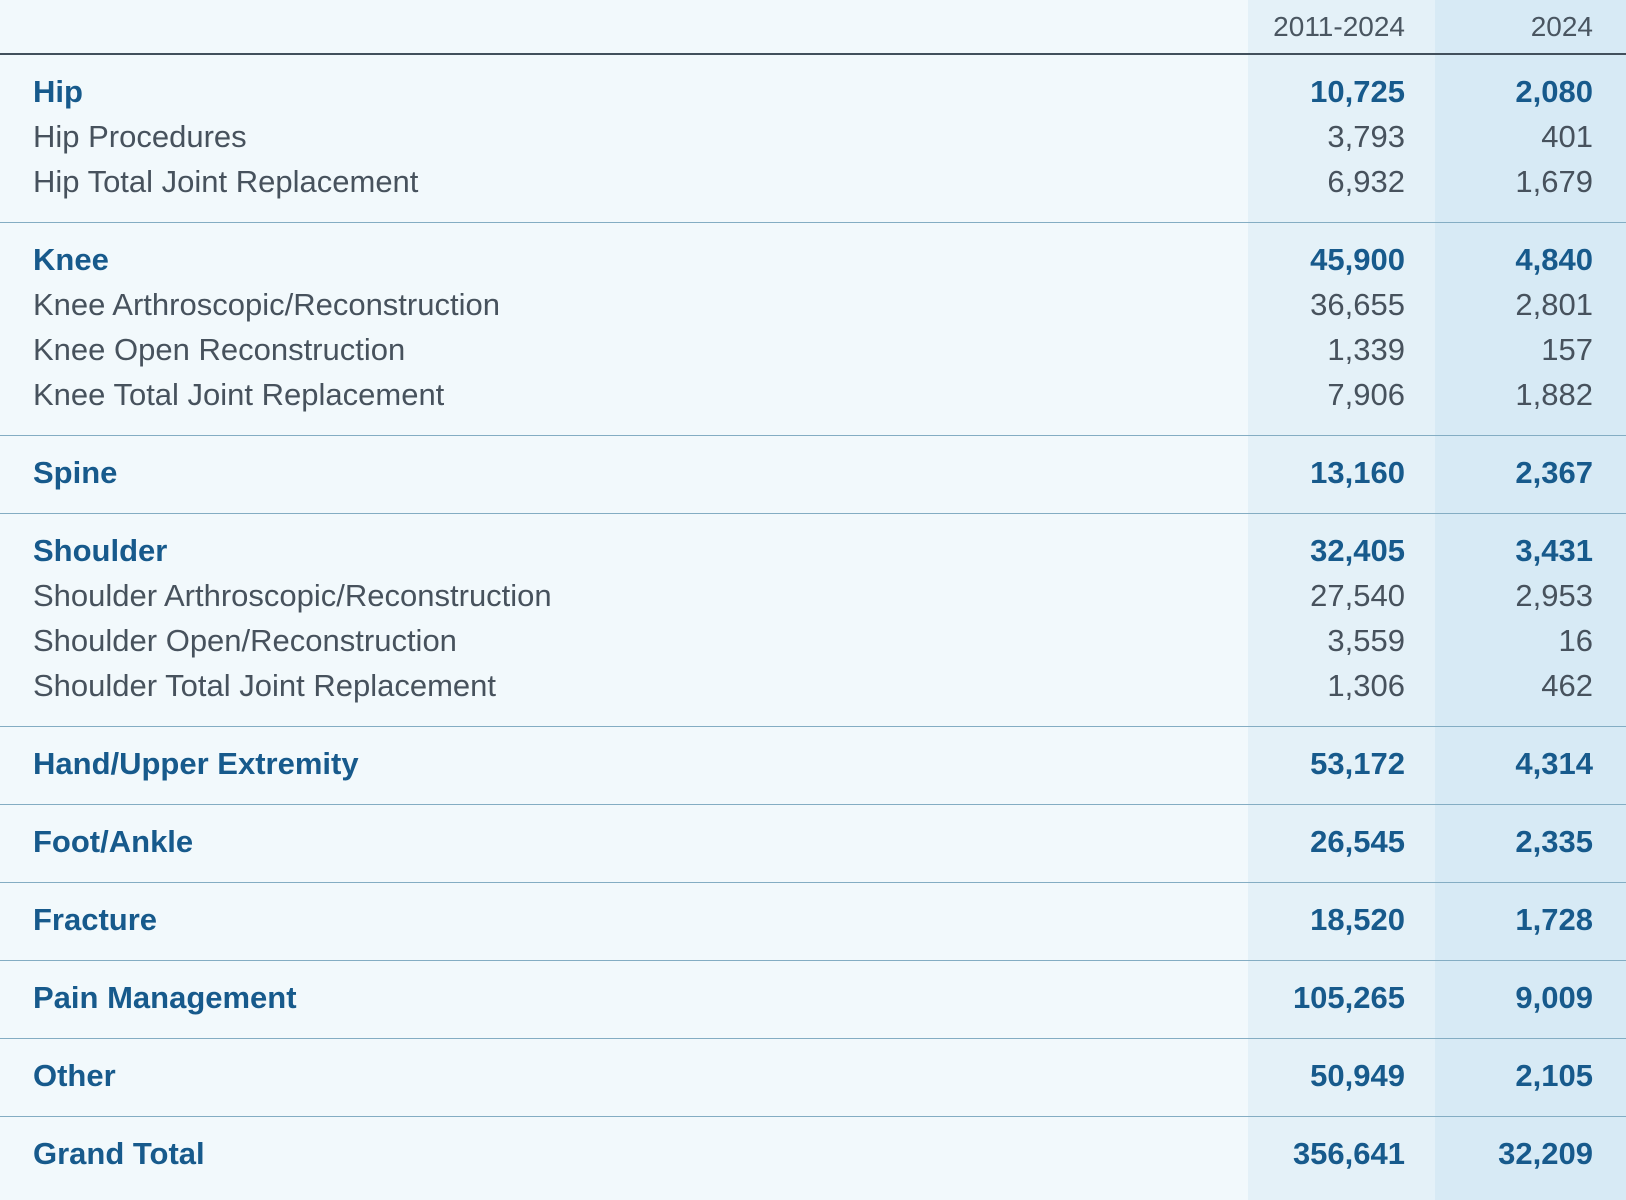 The width and height of the screenshot is (1626, 1200). What do you see at coordinates (266, 304) in the screenshot?
I see `subcategory-knee-arthroscopic-reconstruction-label: Knee Arthroscopic/Reconstruction` at bounding box center [266, 304].